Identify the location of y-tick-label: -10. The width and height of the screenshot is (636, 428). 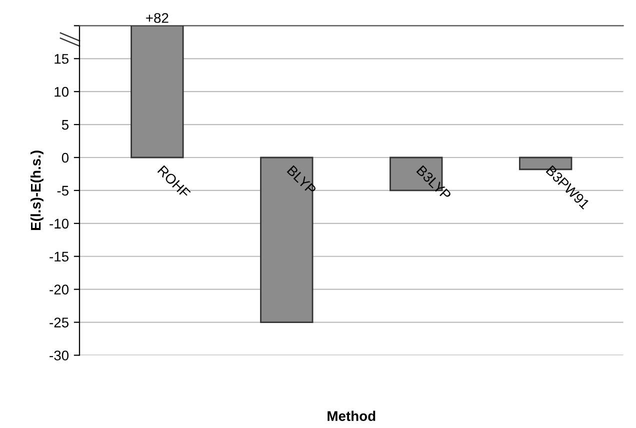
(59, 223).